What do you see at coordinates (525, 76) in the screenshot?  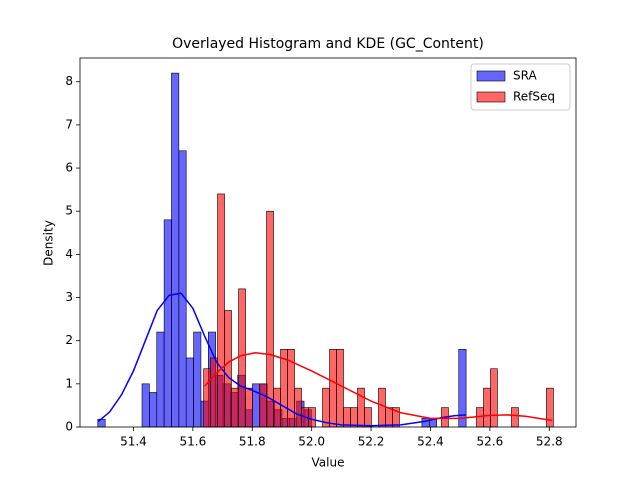 I see `legend-label: SRA` at bounding box center [525, 76].